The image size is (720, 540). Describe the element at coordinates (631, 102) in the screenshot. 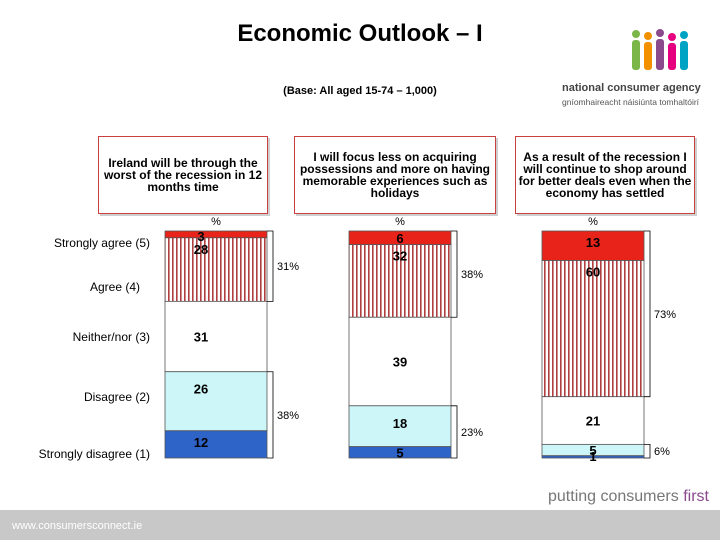

I see `logo-name-irish: gníomhaireacht náisiúnta tomhaltóirí` at that location.